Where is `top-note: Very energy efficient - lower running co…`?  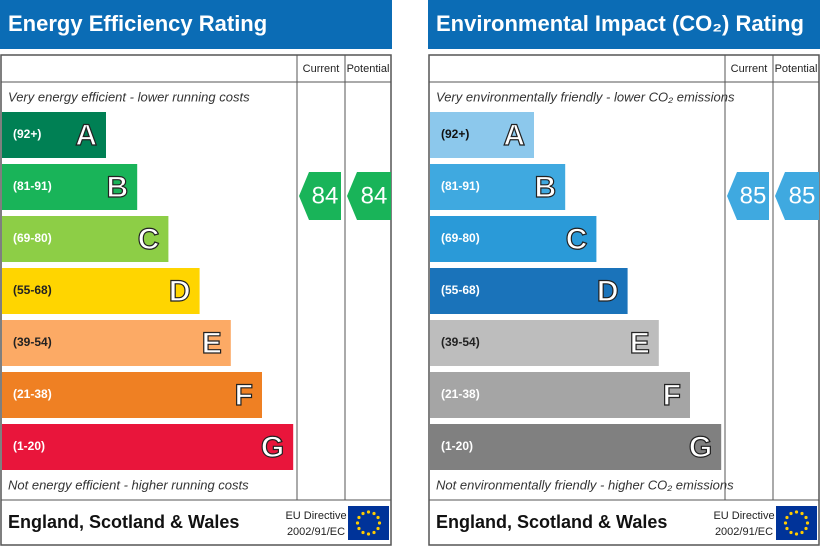
top-note: Very energy efficient - lower running co… is located at coordinates (129, 96).